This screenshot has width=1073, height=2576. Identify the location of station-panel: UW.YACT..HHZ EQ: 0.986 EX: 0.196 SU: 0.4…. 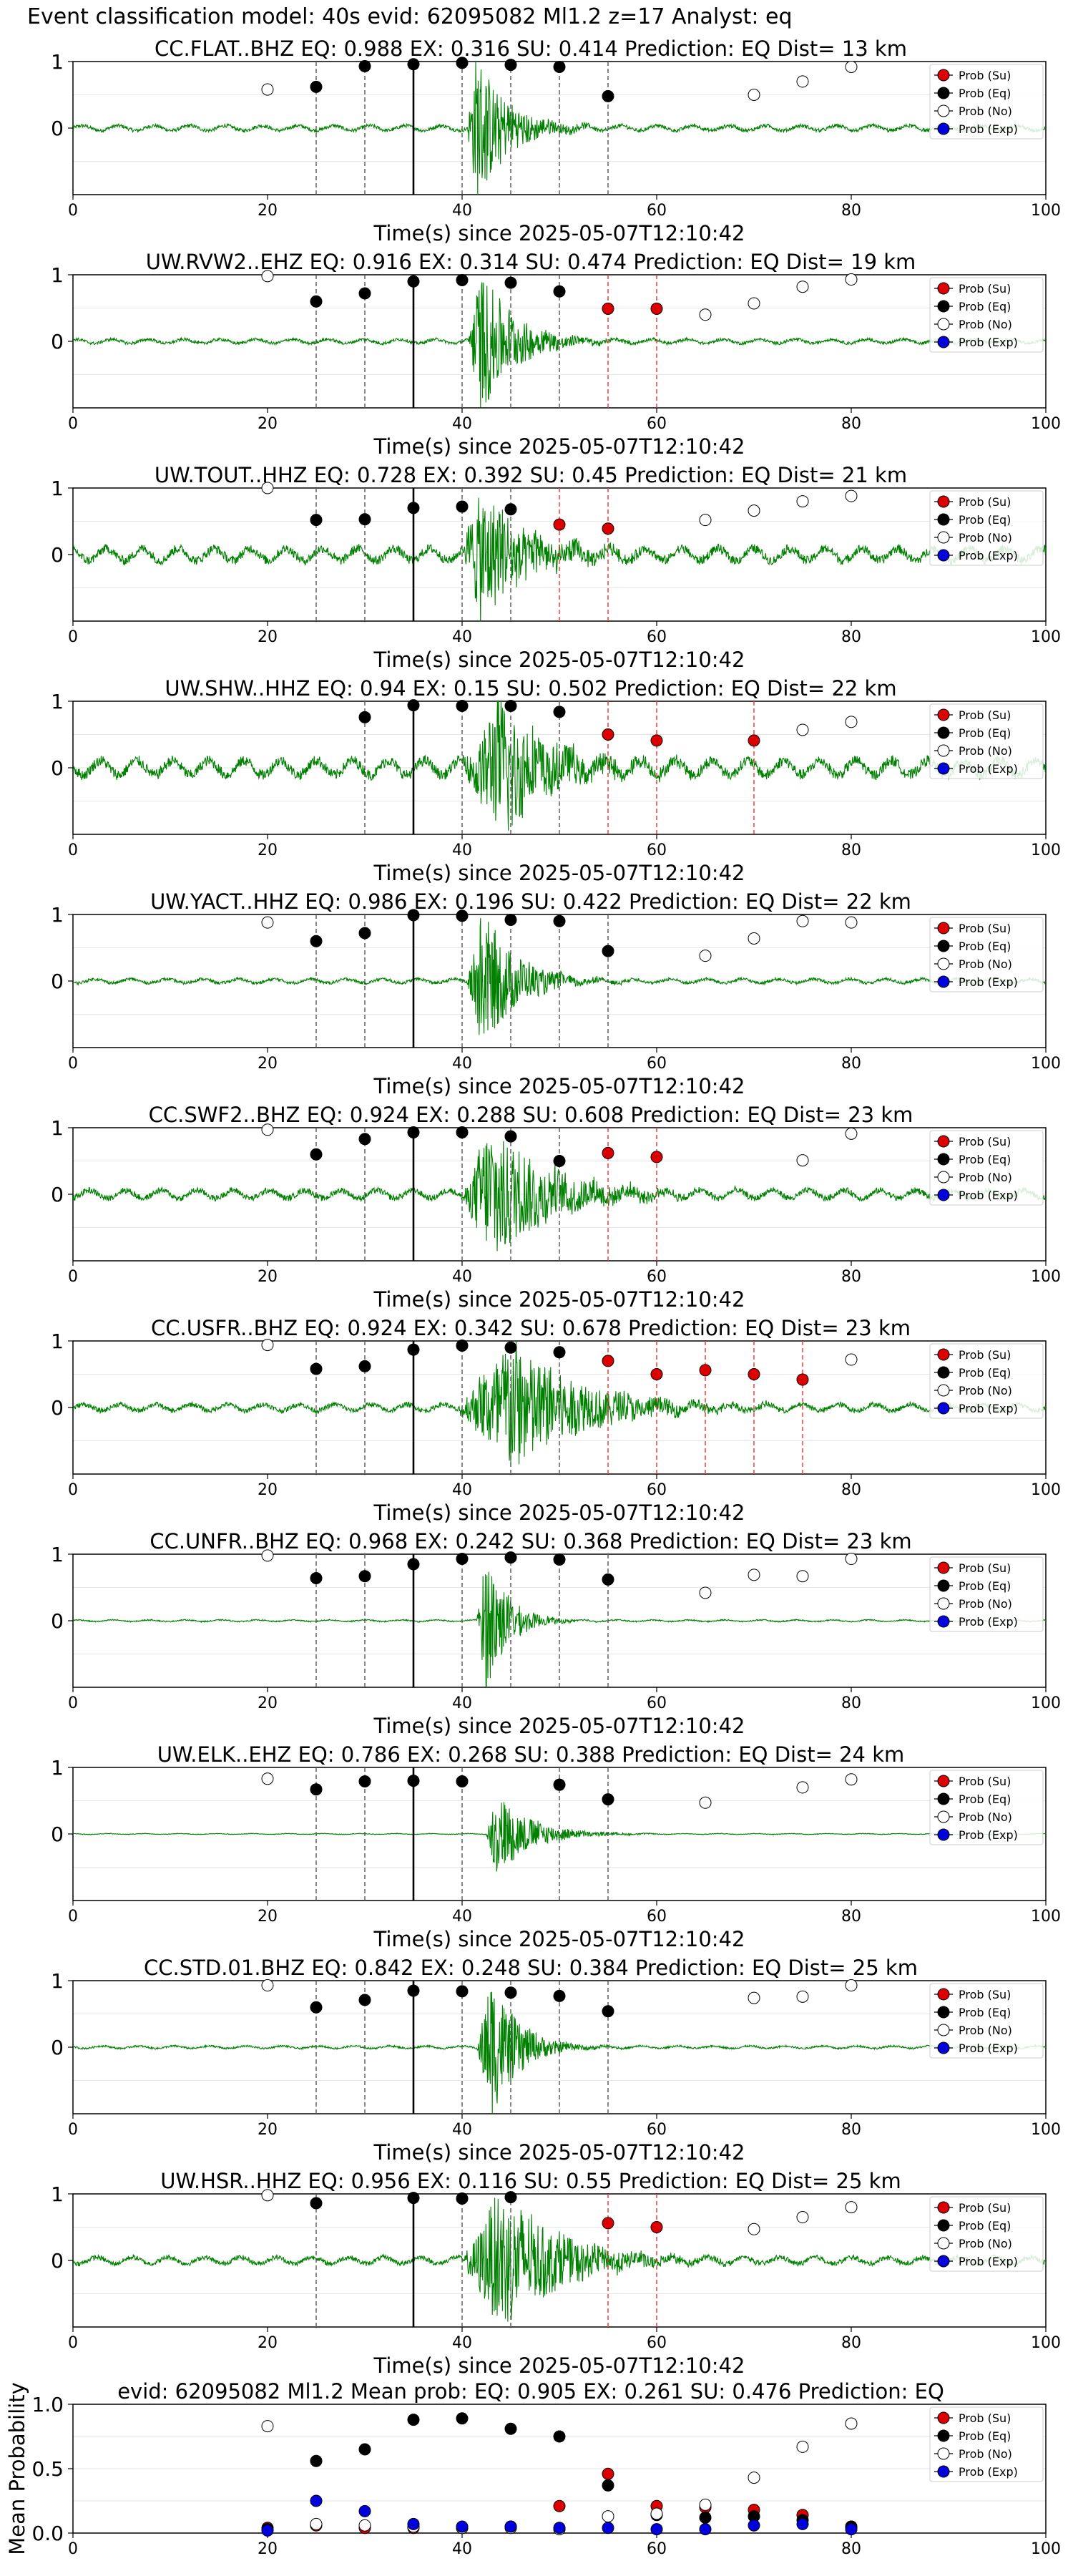
(556, 993).